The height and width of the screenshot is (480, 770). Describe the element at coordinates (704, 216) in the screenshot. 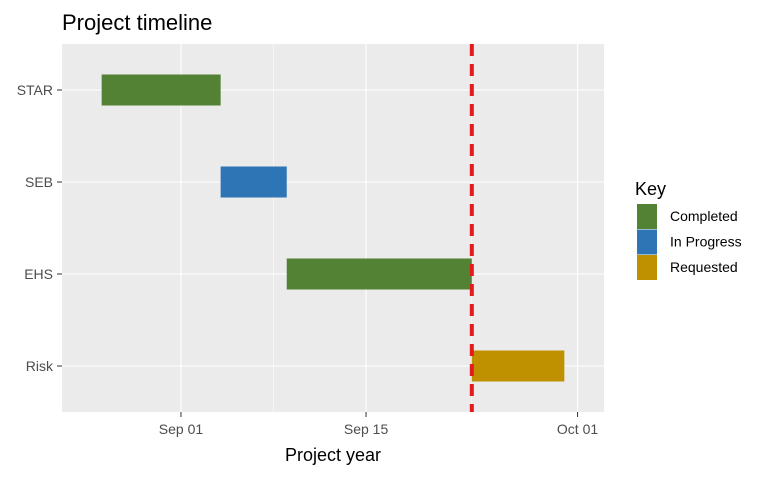

I see `legend-label: Completed` at that location.